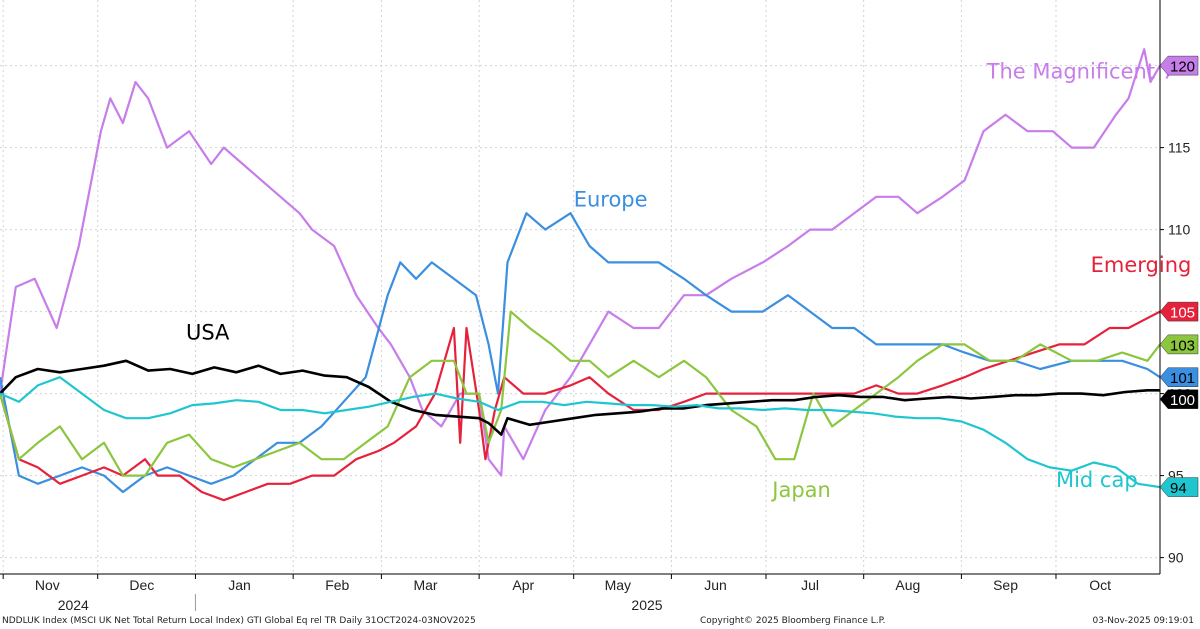 The image size is (1200, 629). Describe the element at coordinates (1097, 480) in the screenshot. I see `series-annotation: Mid cap` at that location.